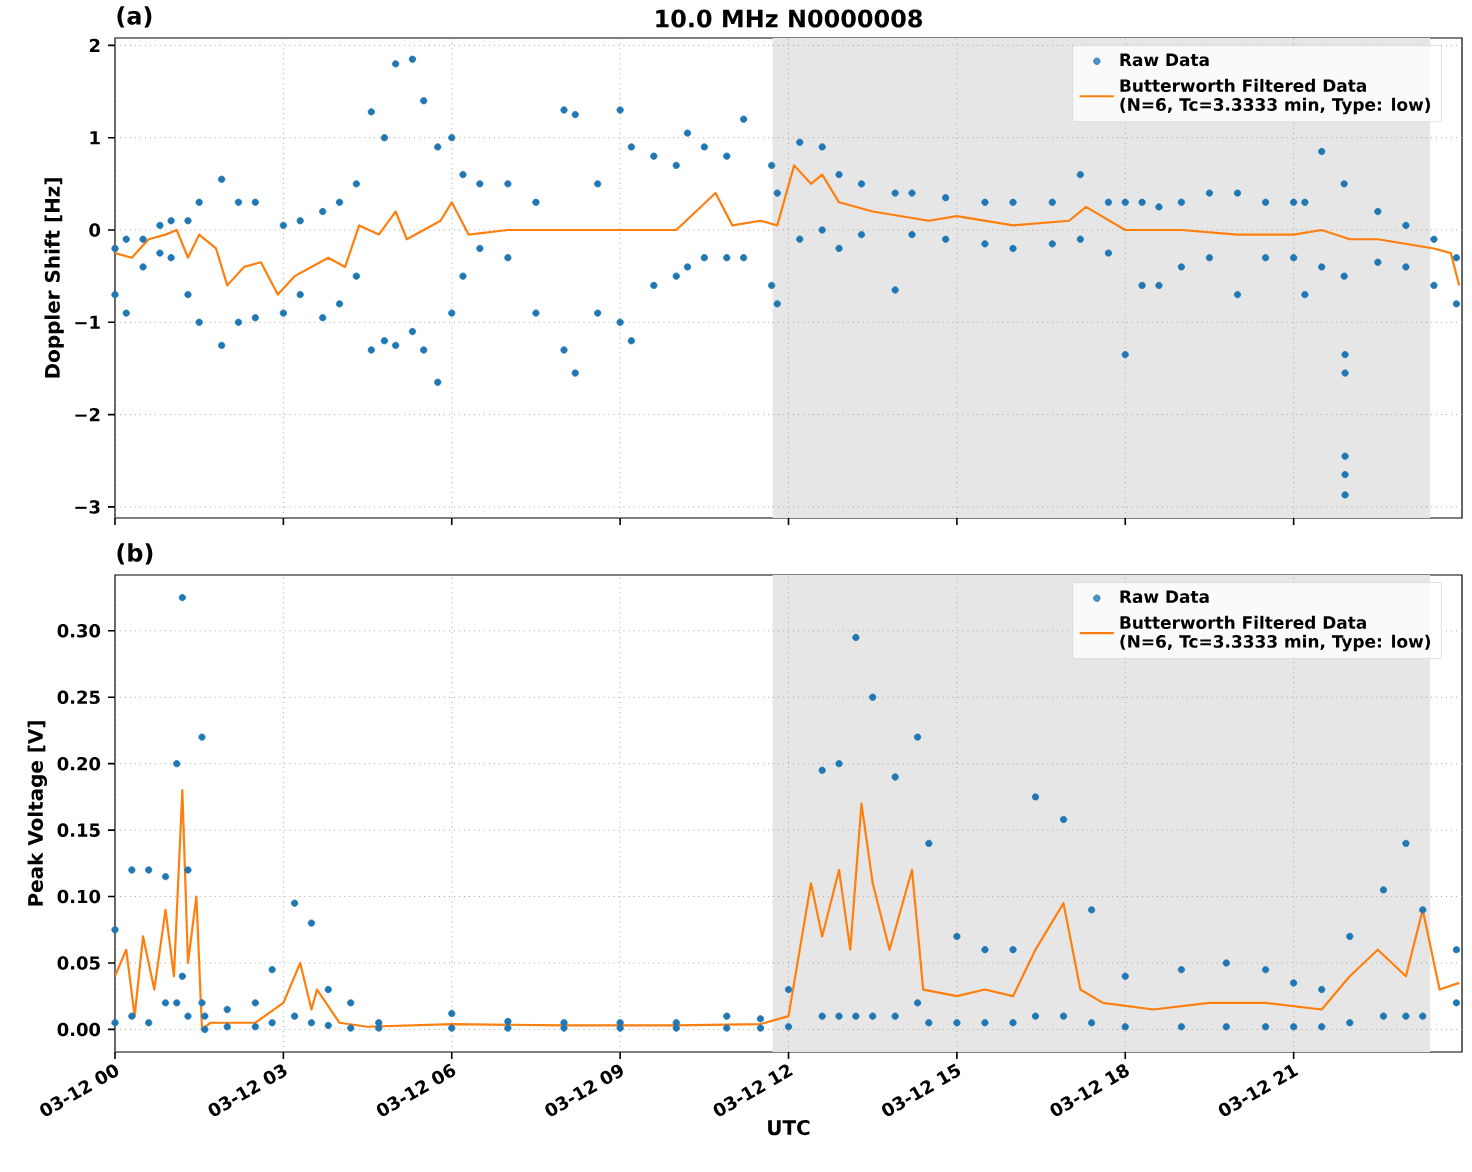 This screenshot has width=1472, height=1172. Describe the element at coordinates (37, 813) in the screenshot. I see `y-axis-title: Peak Voltage [V]` at that location.